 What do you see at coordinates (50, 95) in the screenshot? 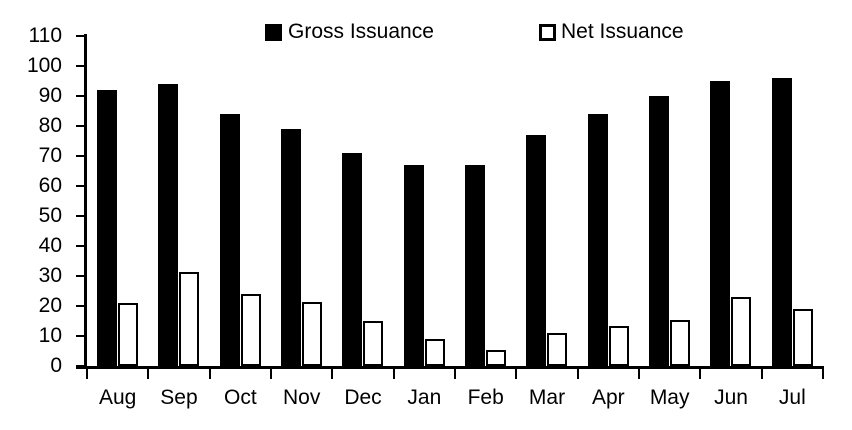
I see `y-axis-label: 90` at bounding box center [50, 95].